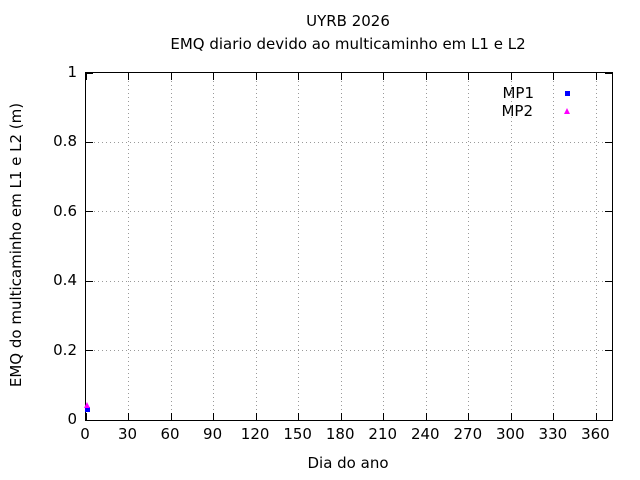 The width and height of the screenshot is (640, 480). What do you see at coordinates (595, 434) in the screenshot?
I see `x-tick-label-360: 360` at bounding box center [595, 434].